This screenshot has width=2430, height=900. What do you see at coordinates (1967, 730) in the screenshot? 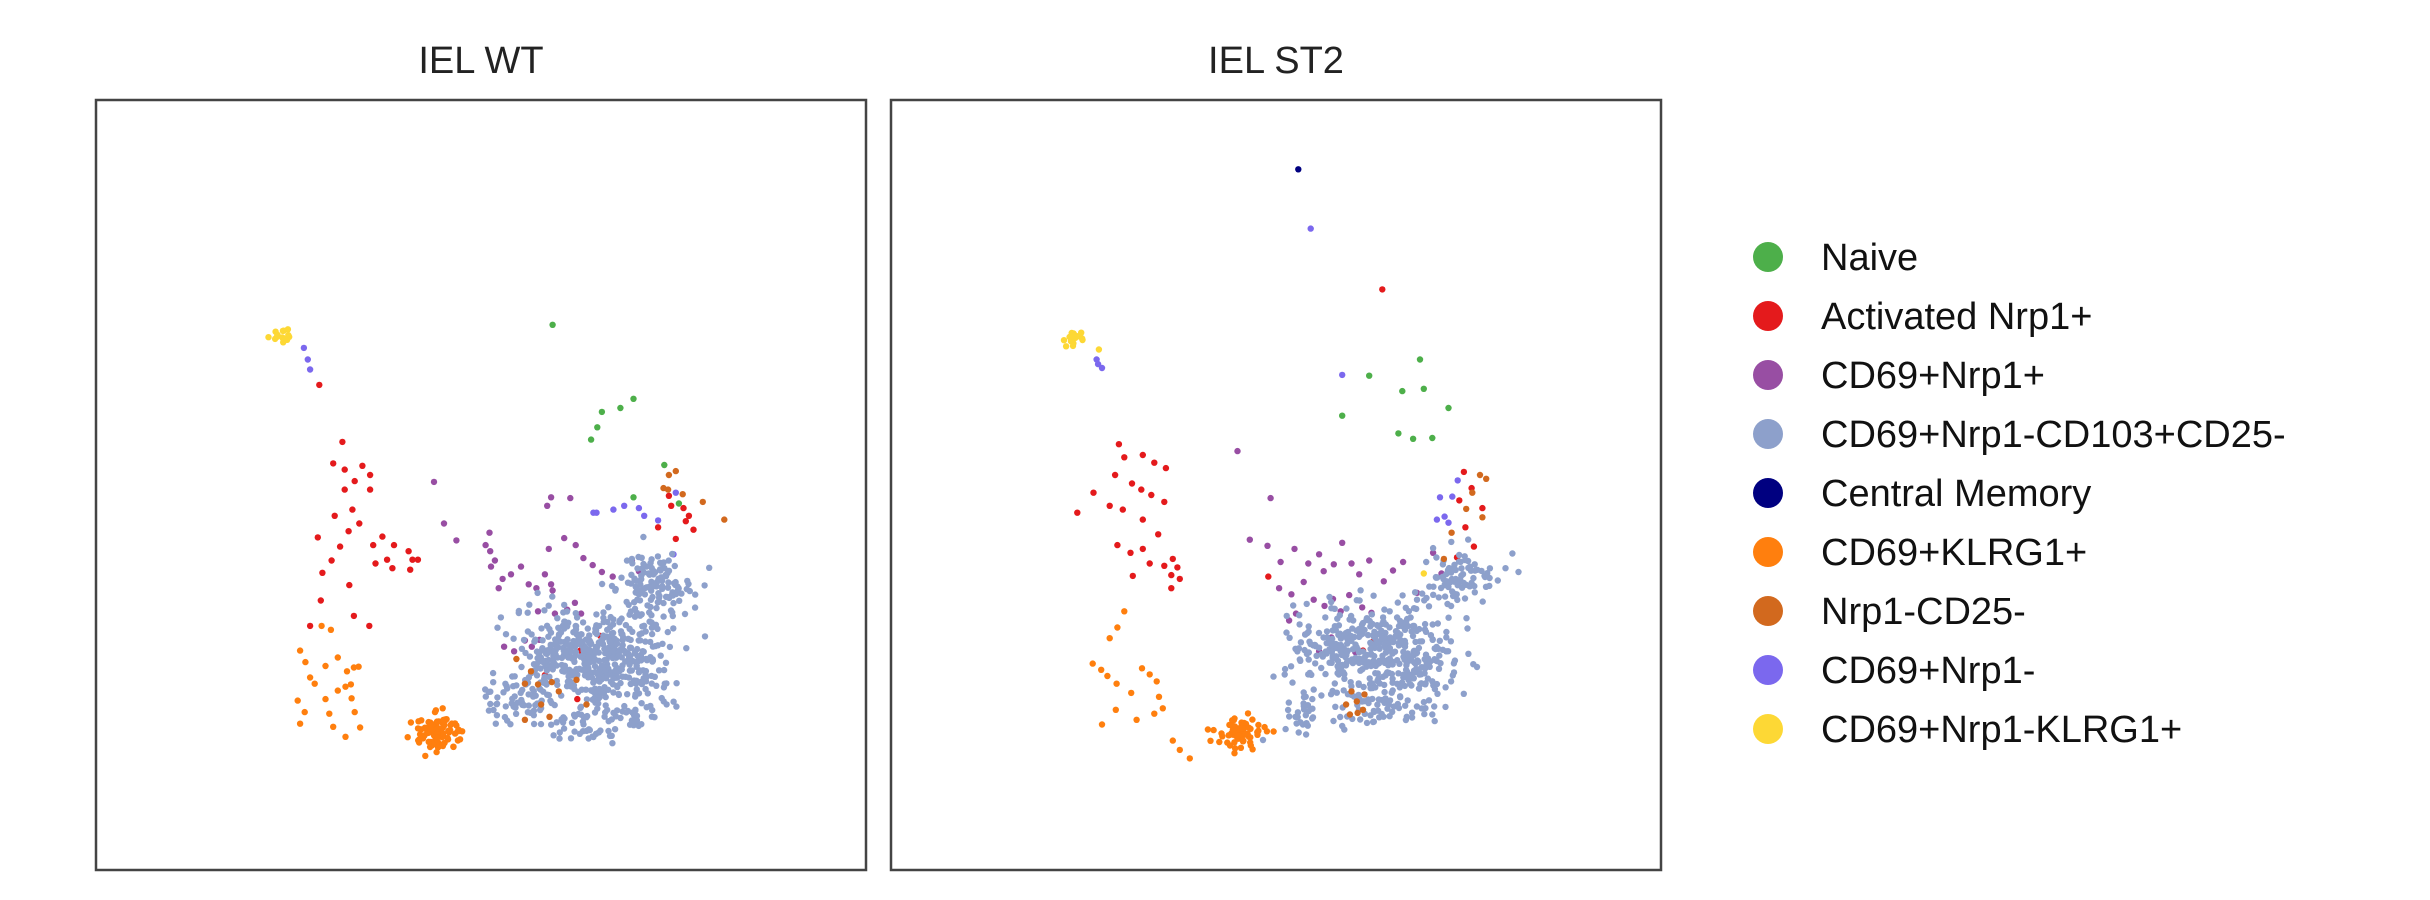
I see `legend-item-cd69-nrp1-klrg1: CD69+Nrp1-KLRG1+` at bounding box center [1967, 730].